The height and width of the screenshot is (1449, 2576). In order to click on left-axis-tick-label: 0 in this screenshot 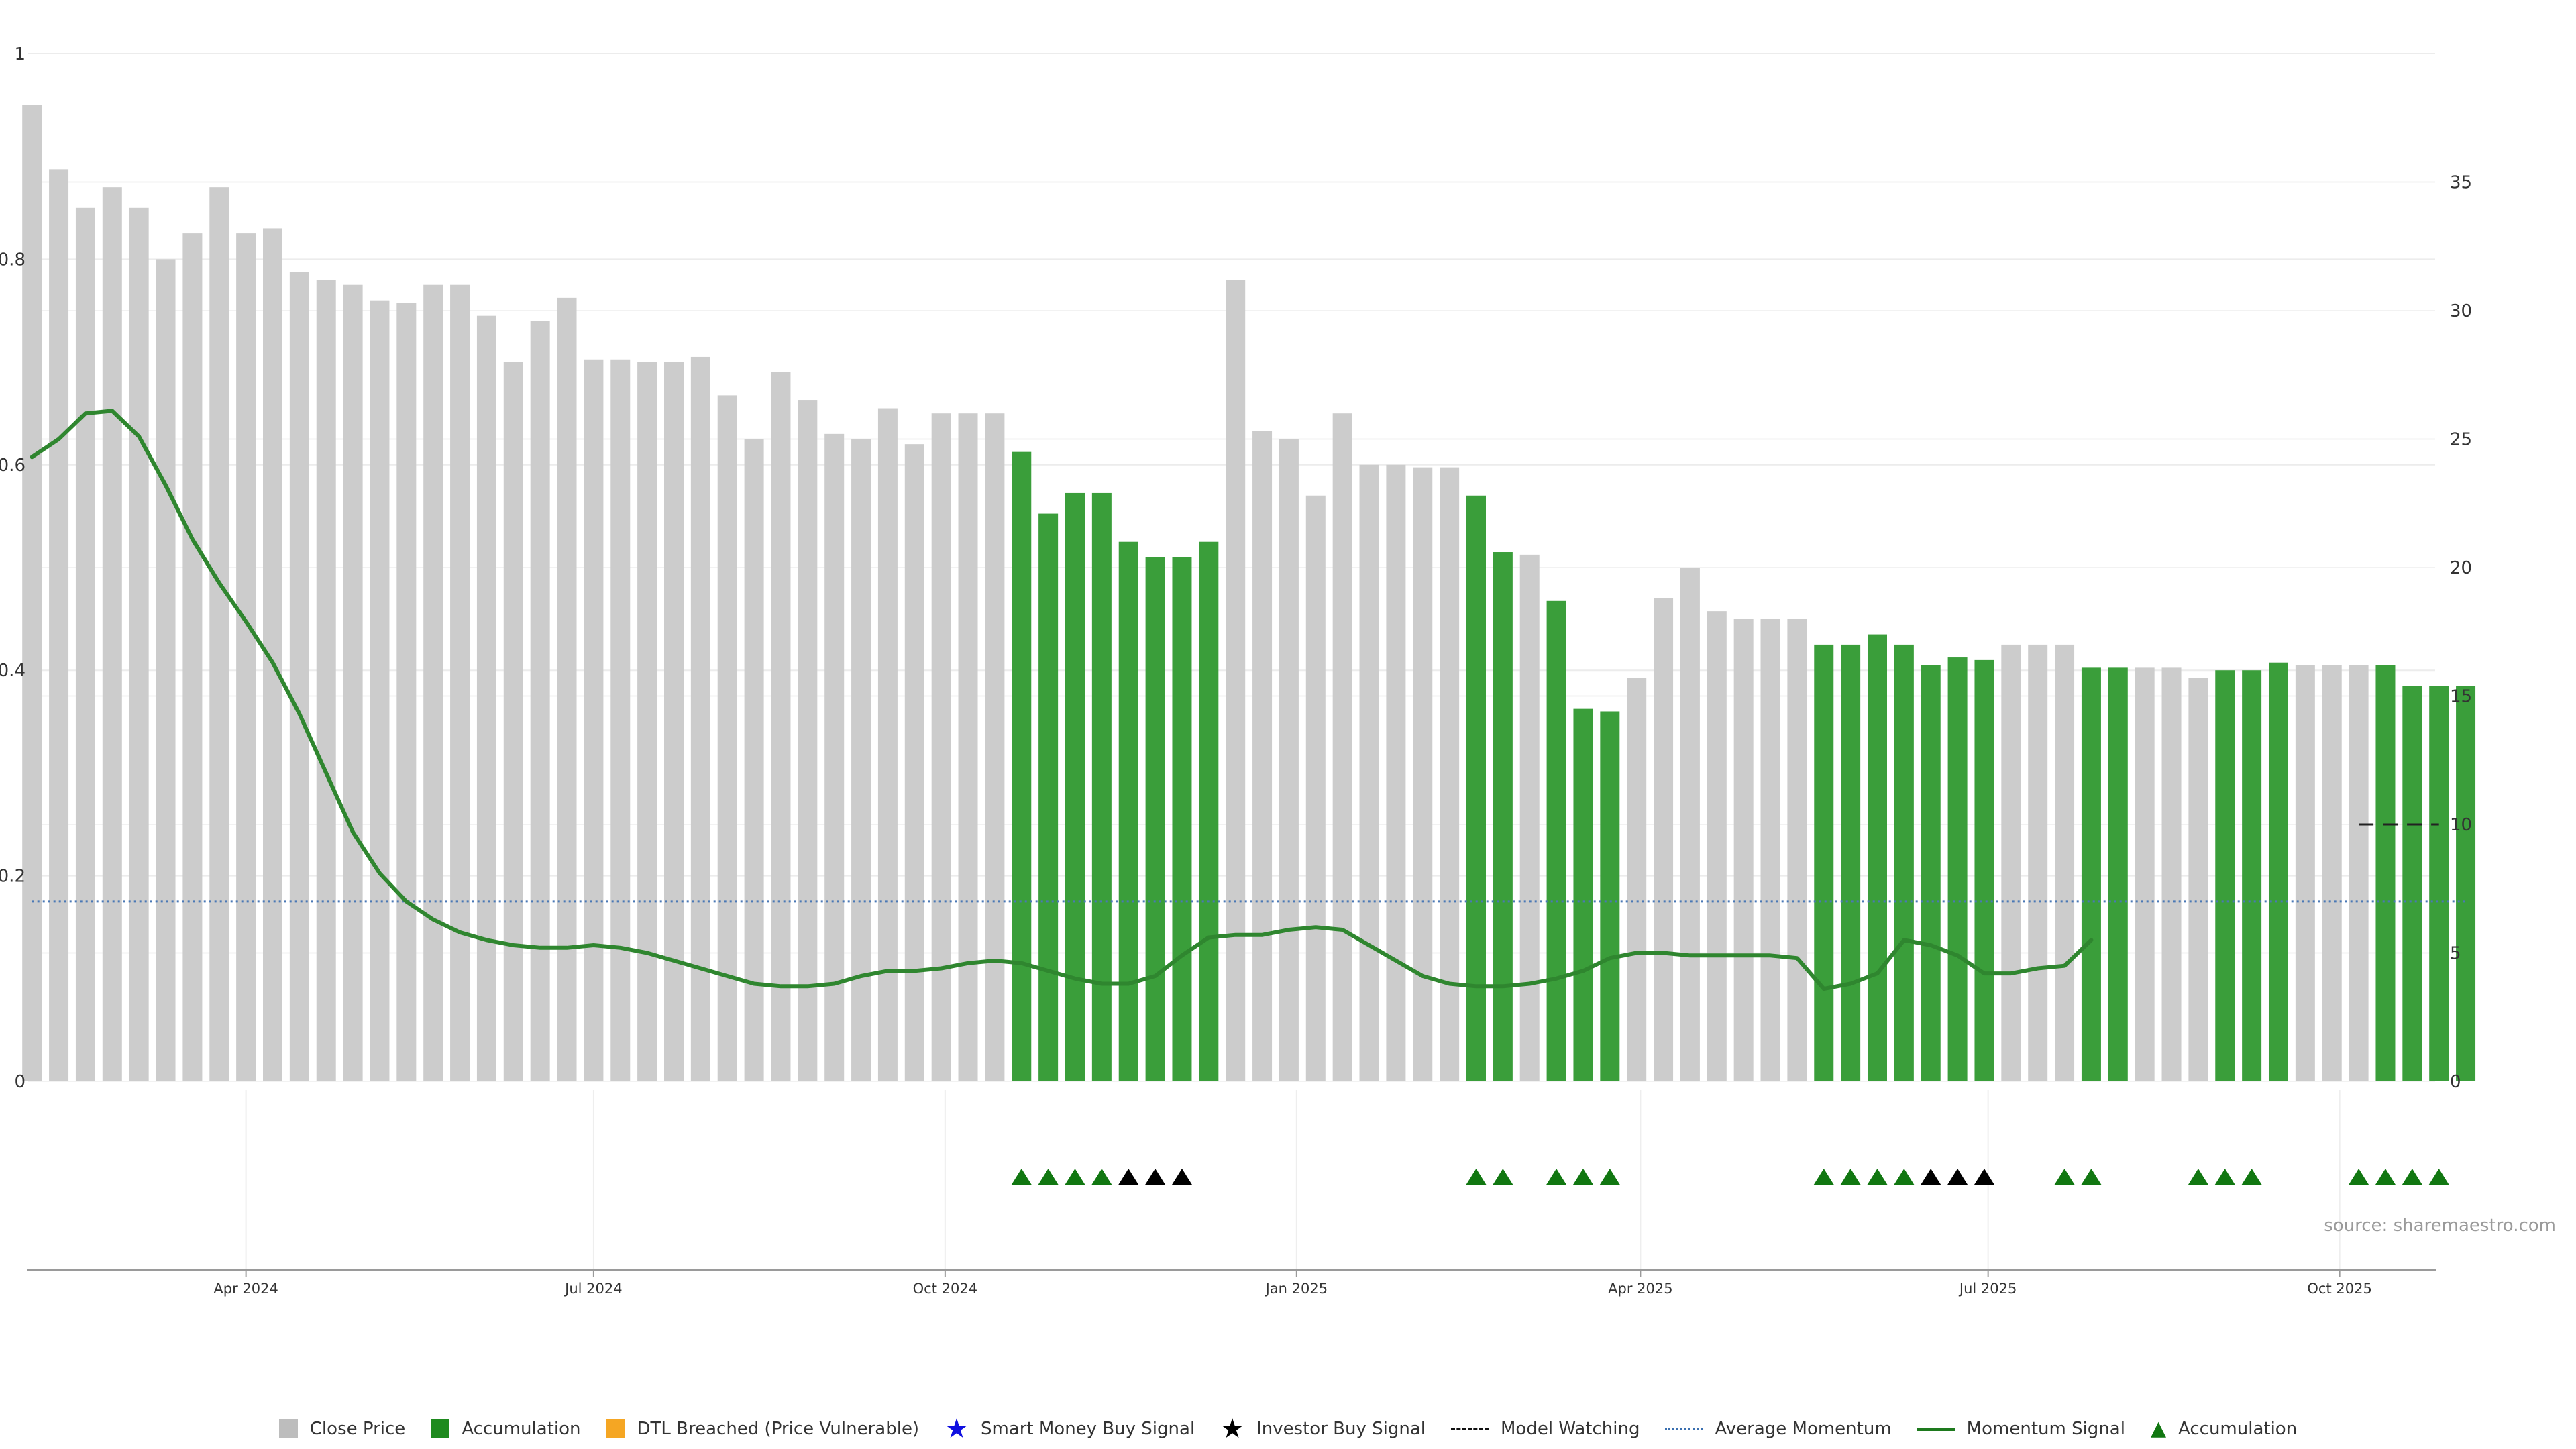, I will do `click(19, 1082)`.